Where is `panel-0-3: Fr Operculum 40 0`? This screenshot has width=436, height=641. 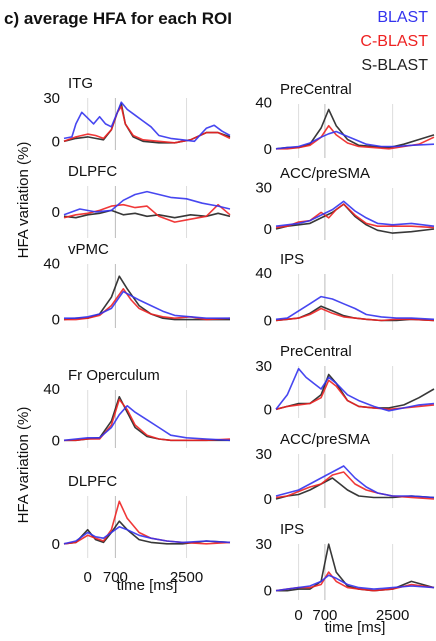 panel-0-3: Fr Operculum 40 0 is located at coordinates (137, 408).